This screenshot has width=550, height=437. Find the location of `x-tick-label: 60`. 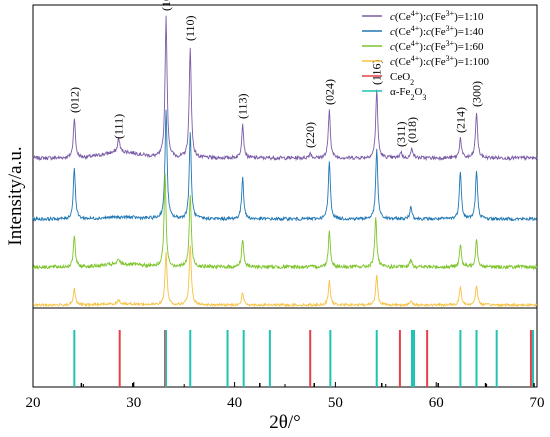

x-tick-label: 60 is located at coordinates (436, 403).